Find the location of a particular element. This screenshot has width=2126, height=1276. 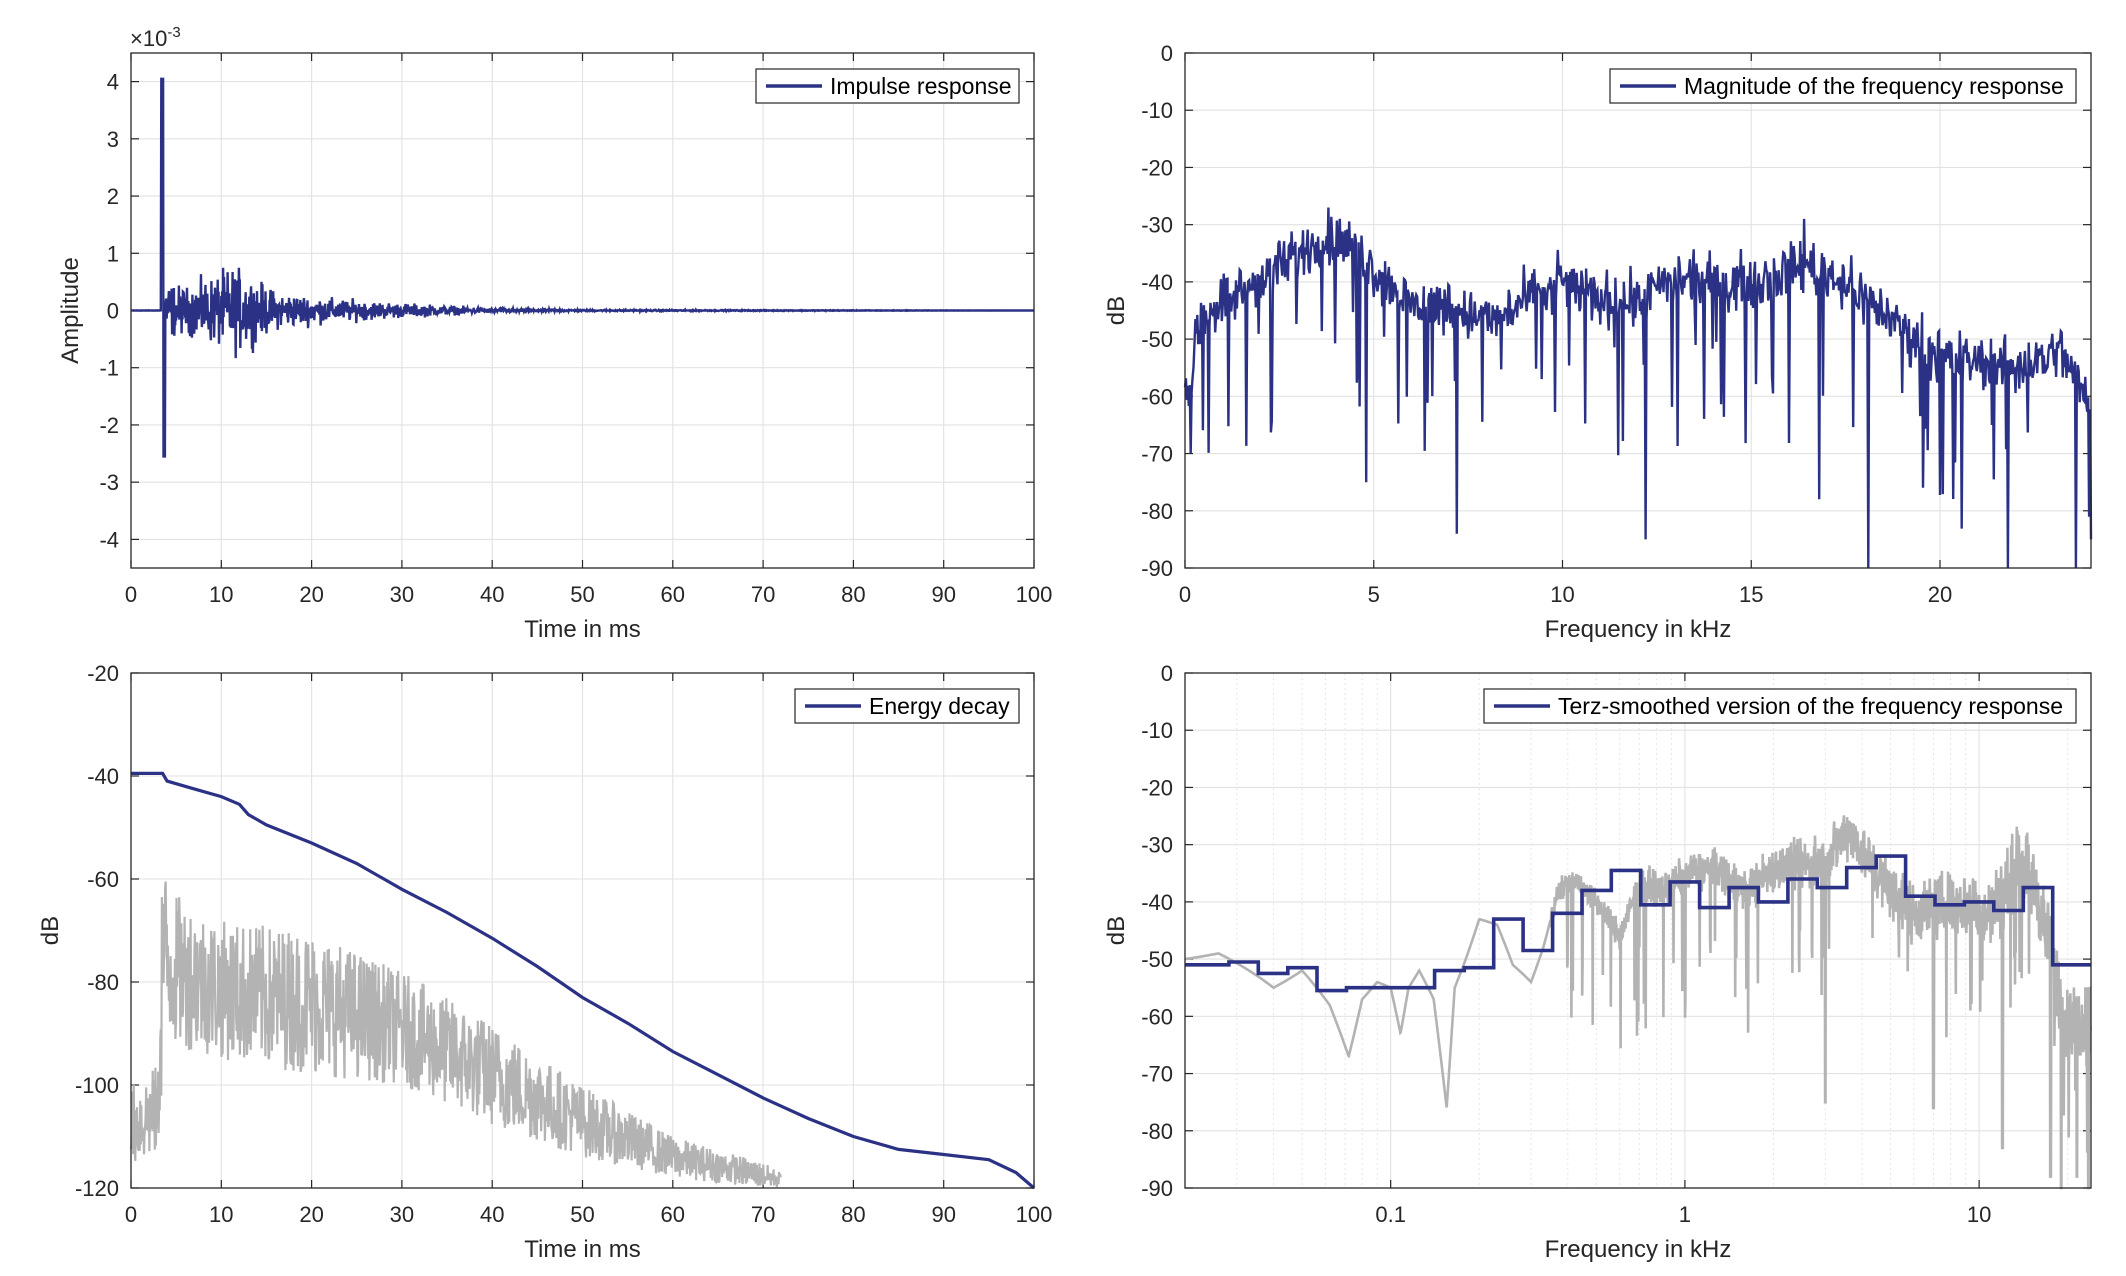

energy-y-tick-labels: -20 -40 -60 -80 -100 -120 is located at coordinates (97, 931).